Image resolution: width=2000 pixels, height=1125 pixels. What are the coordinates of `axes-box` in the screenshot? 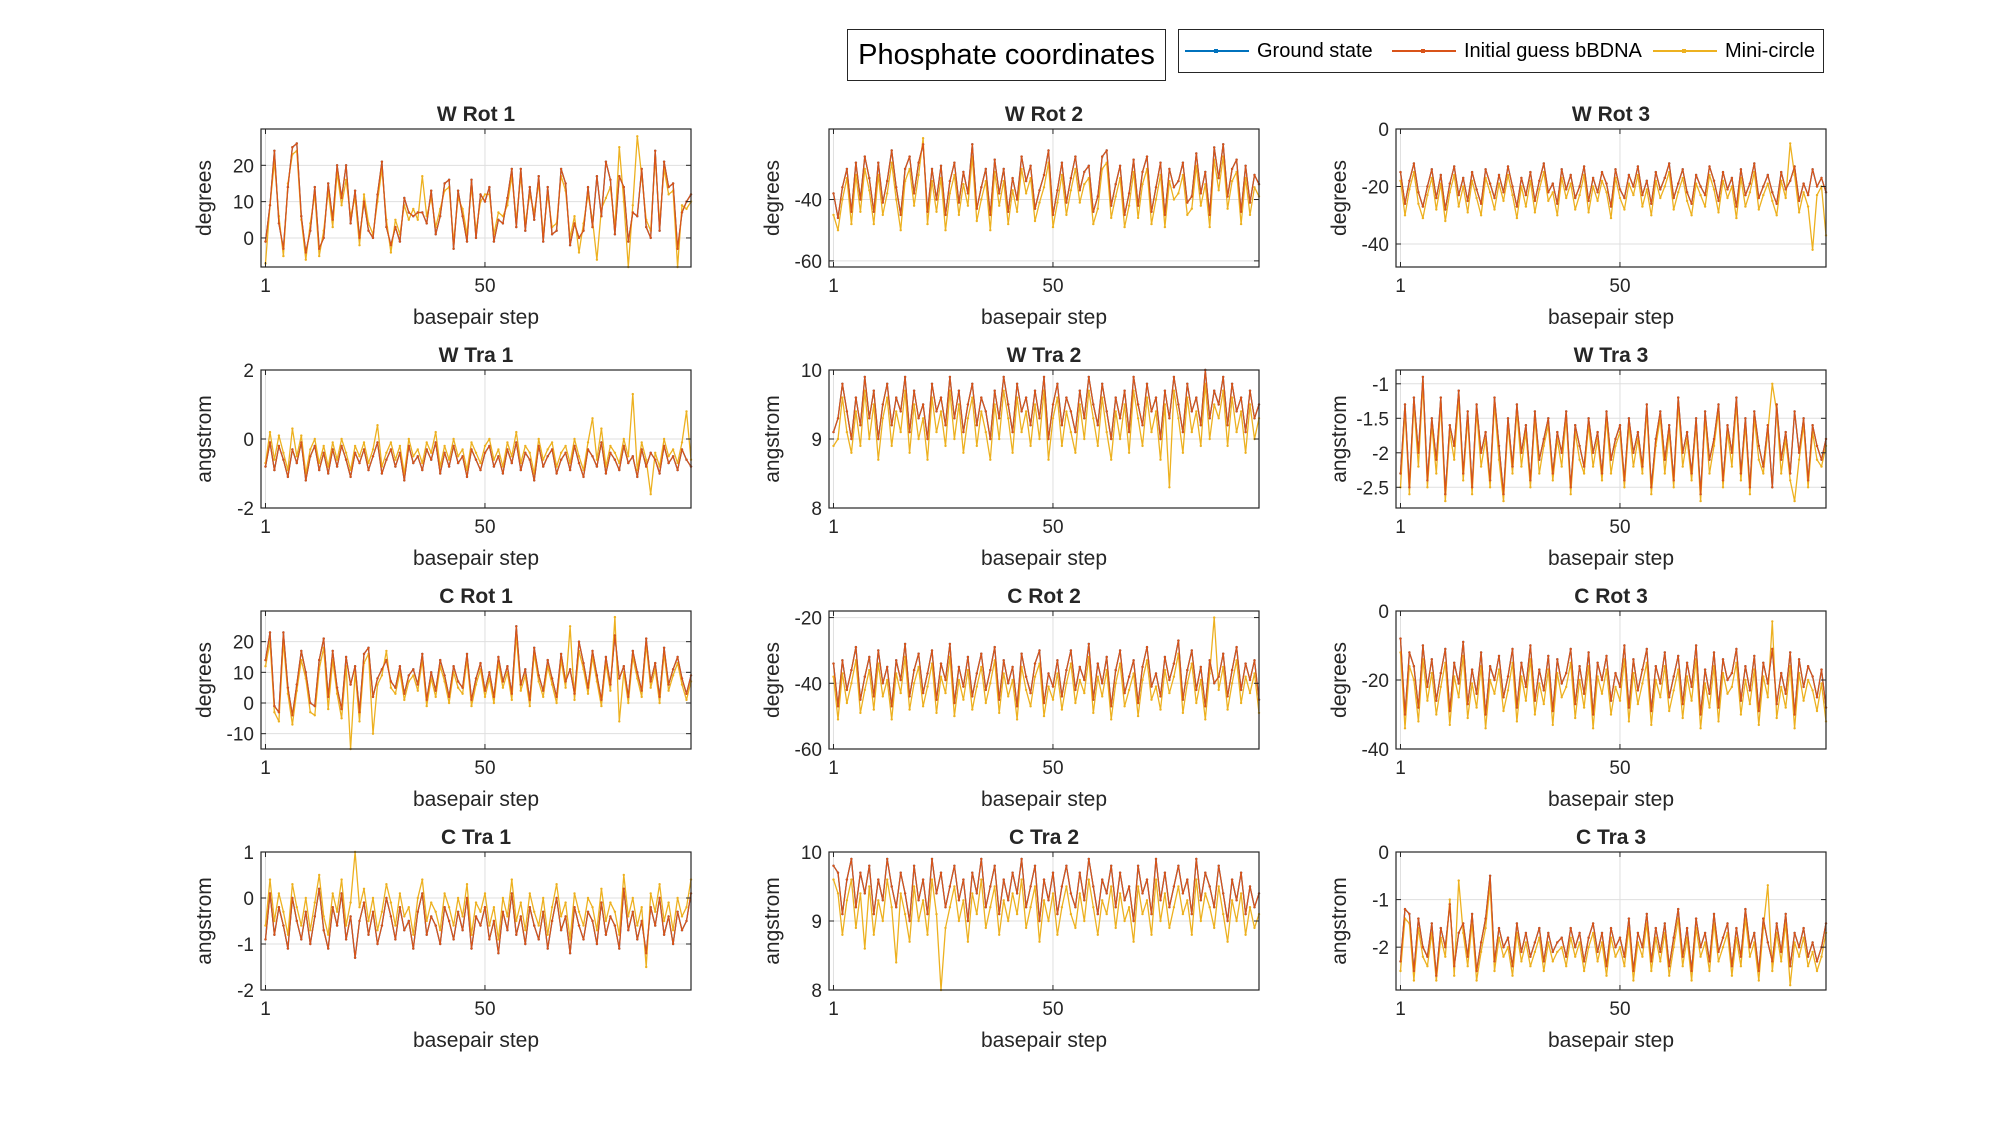 It's located at (476, 198).